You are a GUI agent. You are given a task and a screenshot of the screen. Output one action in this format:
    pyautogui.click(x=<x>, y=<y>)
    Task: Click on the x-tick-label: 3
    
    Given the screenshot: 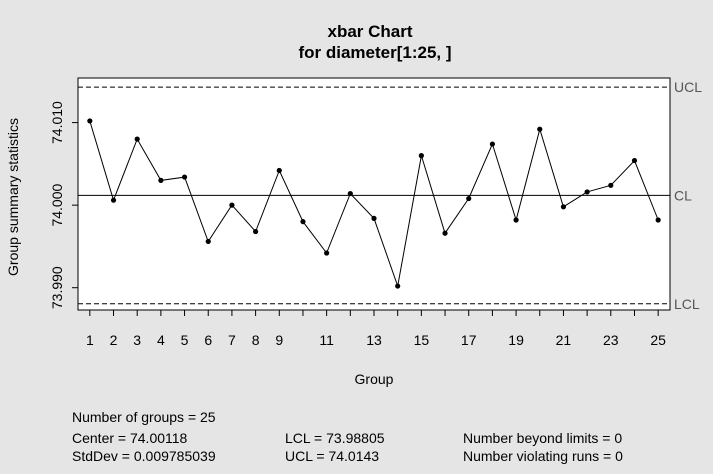 What is the action you would take?
    pyautogui.click(x=137, y=340)
    